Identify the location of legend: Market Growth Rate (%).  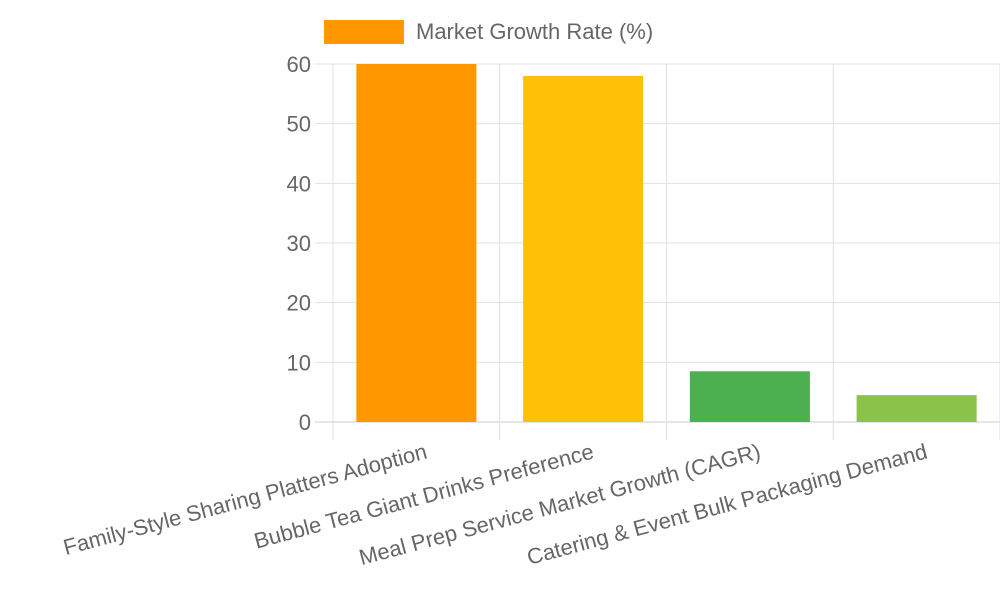
(488, 31).